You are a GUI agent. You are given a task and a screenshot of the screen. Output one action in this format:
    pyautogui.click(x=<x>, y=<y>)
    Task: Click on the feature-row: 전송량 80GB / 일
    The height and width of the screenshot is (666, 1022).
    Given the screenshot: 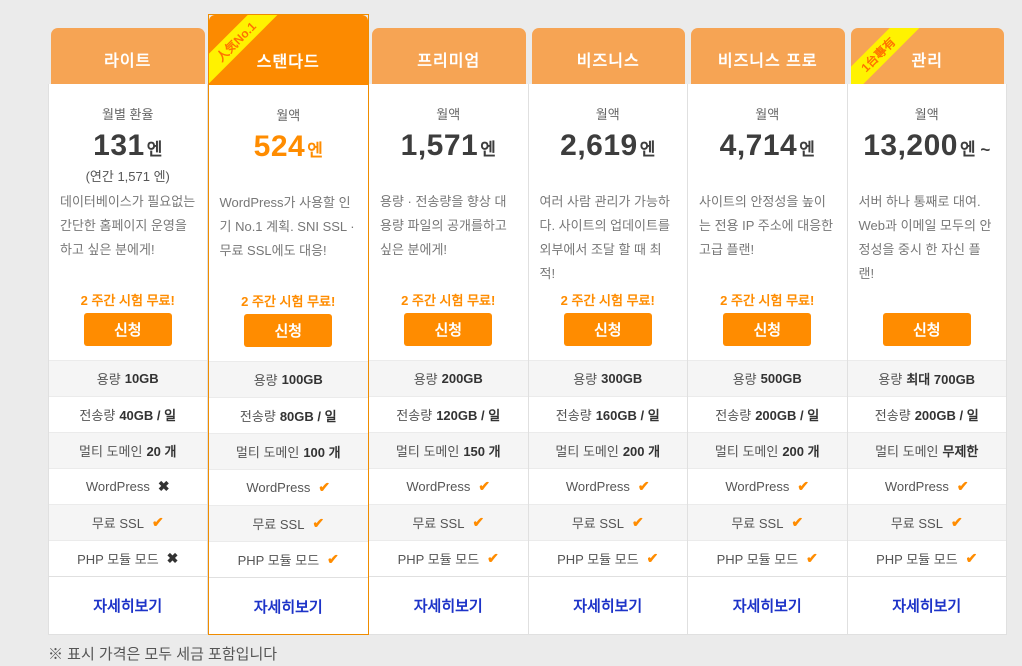 What is the action you would take?
    pyautogui.click(x=288, y=415)
    